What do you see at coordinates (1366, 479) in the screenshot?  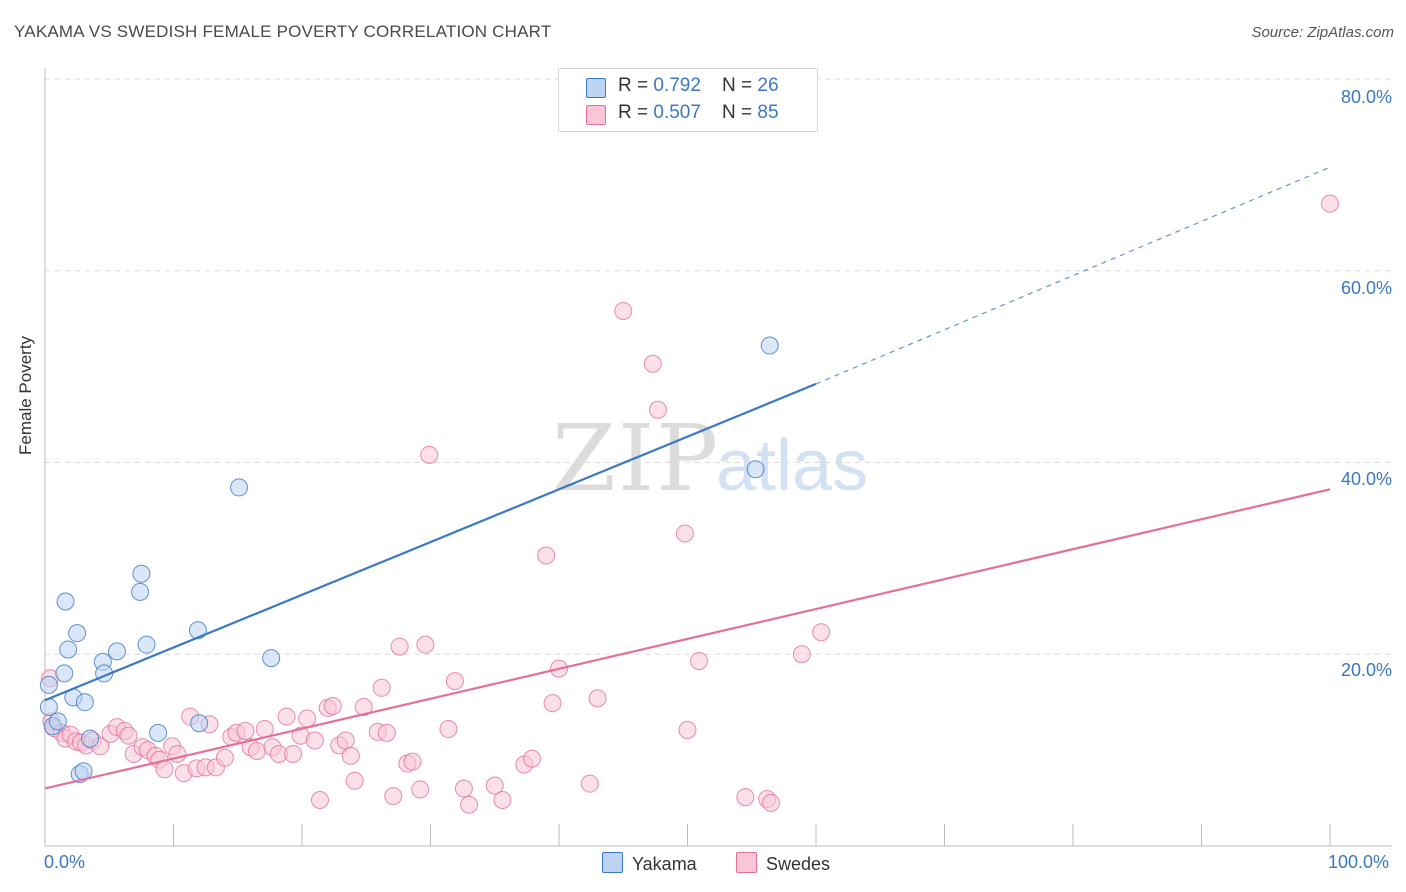 I see `y-tick-label-40: 40.0%` at bounding box center [1366, 479].